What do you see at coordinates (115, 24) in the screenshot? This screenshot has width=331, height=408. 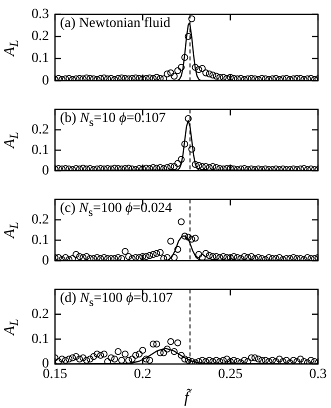 I see `annotation: (a) Newtonian fluid` at bounding box center [115, 24].